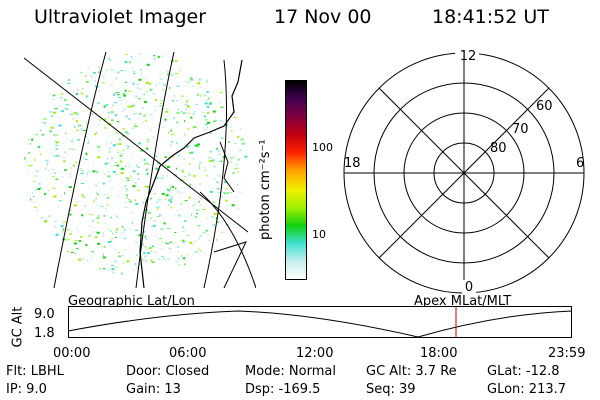 The height and width of the screenshot is (400, 600). What do you see at coordinates (131, 301) in the screenshot?
I see `alt-plot-left-title: Geographic Lat/Lon` at bounding box center [131, 301].